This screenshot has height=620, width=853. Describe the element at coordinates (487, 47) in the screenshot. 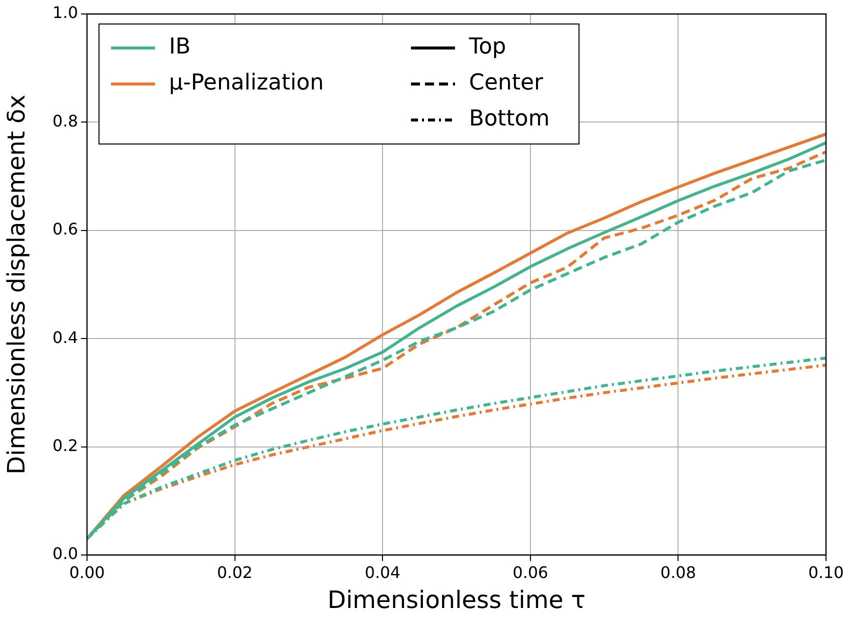

I see `legend-label: Top` at that location.